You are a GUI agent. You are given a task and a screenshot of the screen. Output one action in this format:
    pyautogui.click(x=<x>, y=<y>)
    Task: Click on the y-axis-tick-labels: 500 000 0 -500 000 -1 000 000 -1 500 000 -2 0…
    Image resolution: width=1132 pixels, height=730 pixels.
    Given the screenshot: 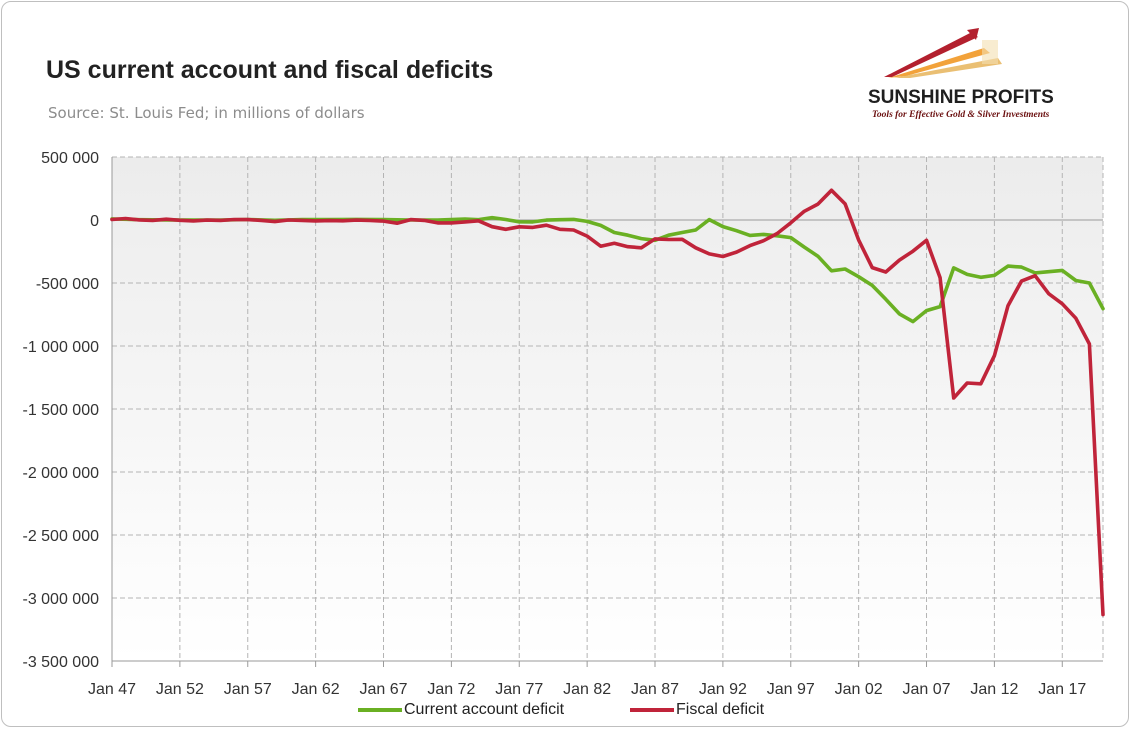 What is the action you would take?
    pyautogui.click(x=60, y=410)
    